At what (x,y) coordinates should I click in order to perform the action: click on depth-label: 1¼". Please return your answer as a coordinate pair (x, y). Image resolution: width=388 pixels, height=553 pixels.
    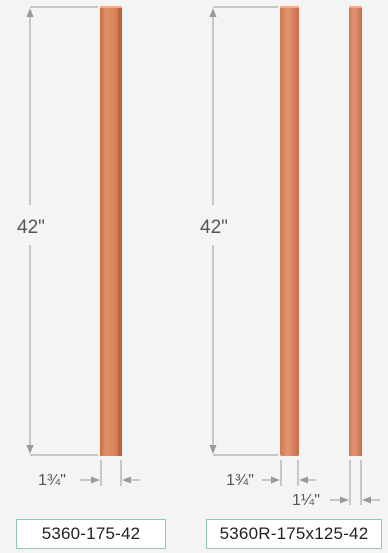
    Looking at the image, I should click on (306, 500).